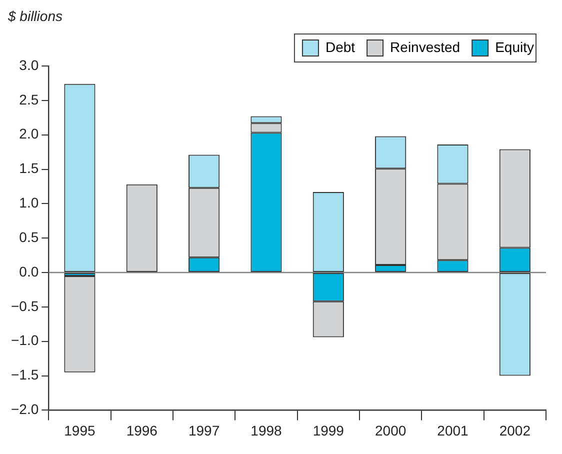 The height and width of the screenshot is (454, 562). Describe the element at coordinates (29, 64) in the screenshot. I see `y-tick-label: 3.0` at that location.